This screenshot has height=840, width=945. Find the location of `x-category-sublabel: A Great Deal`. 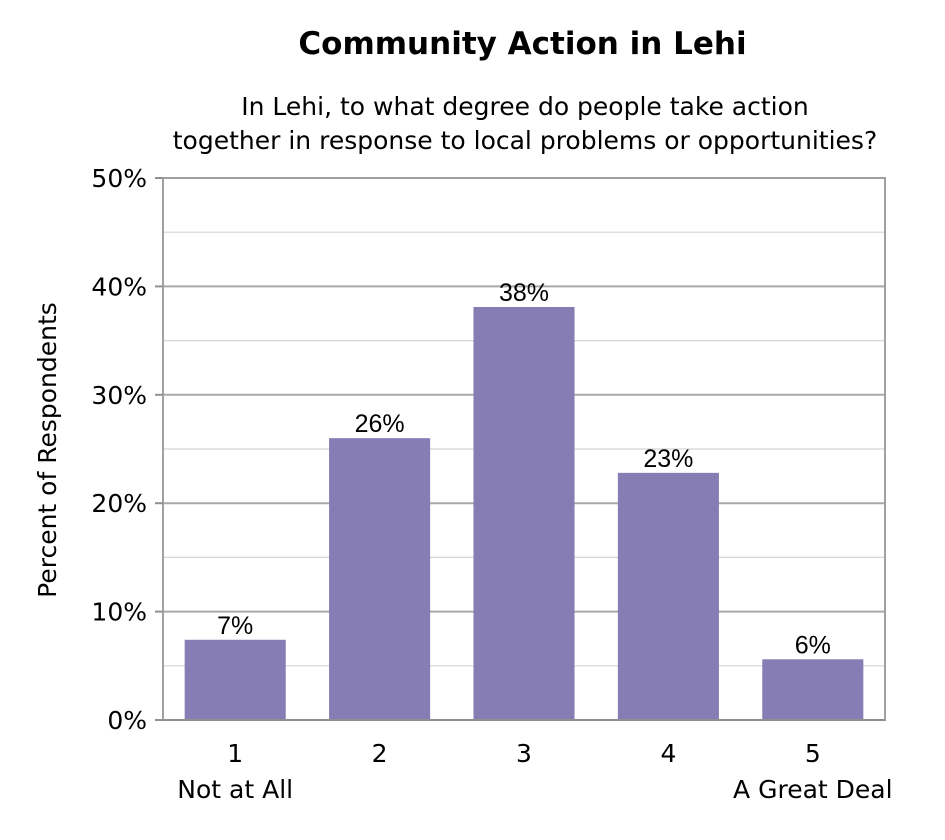

x-category-sublabel: A Great Deal is located at coordinates (813, 789).